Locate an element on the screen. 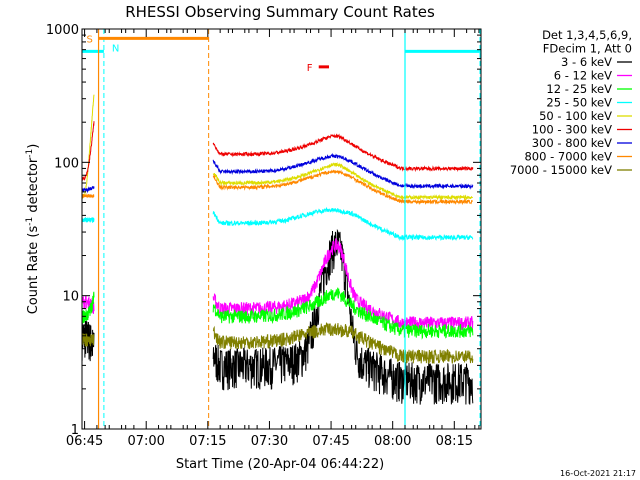  series-7000-15000keV is located at coordinates (278, 343).